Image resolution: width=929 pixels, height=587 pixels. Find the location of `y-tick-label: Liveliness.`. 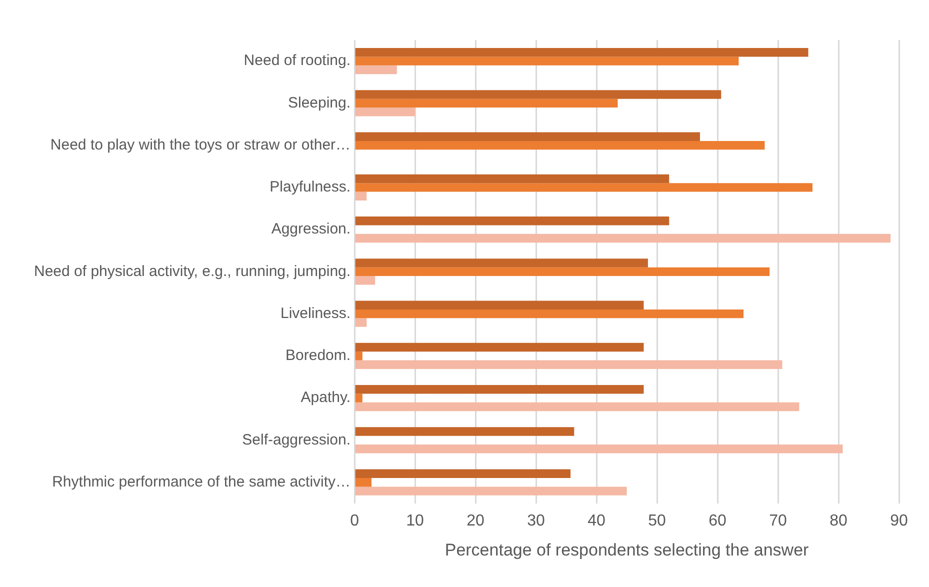

y-tick-label: Liveliness. is located at coordinates (315, 313).